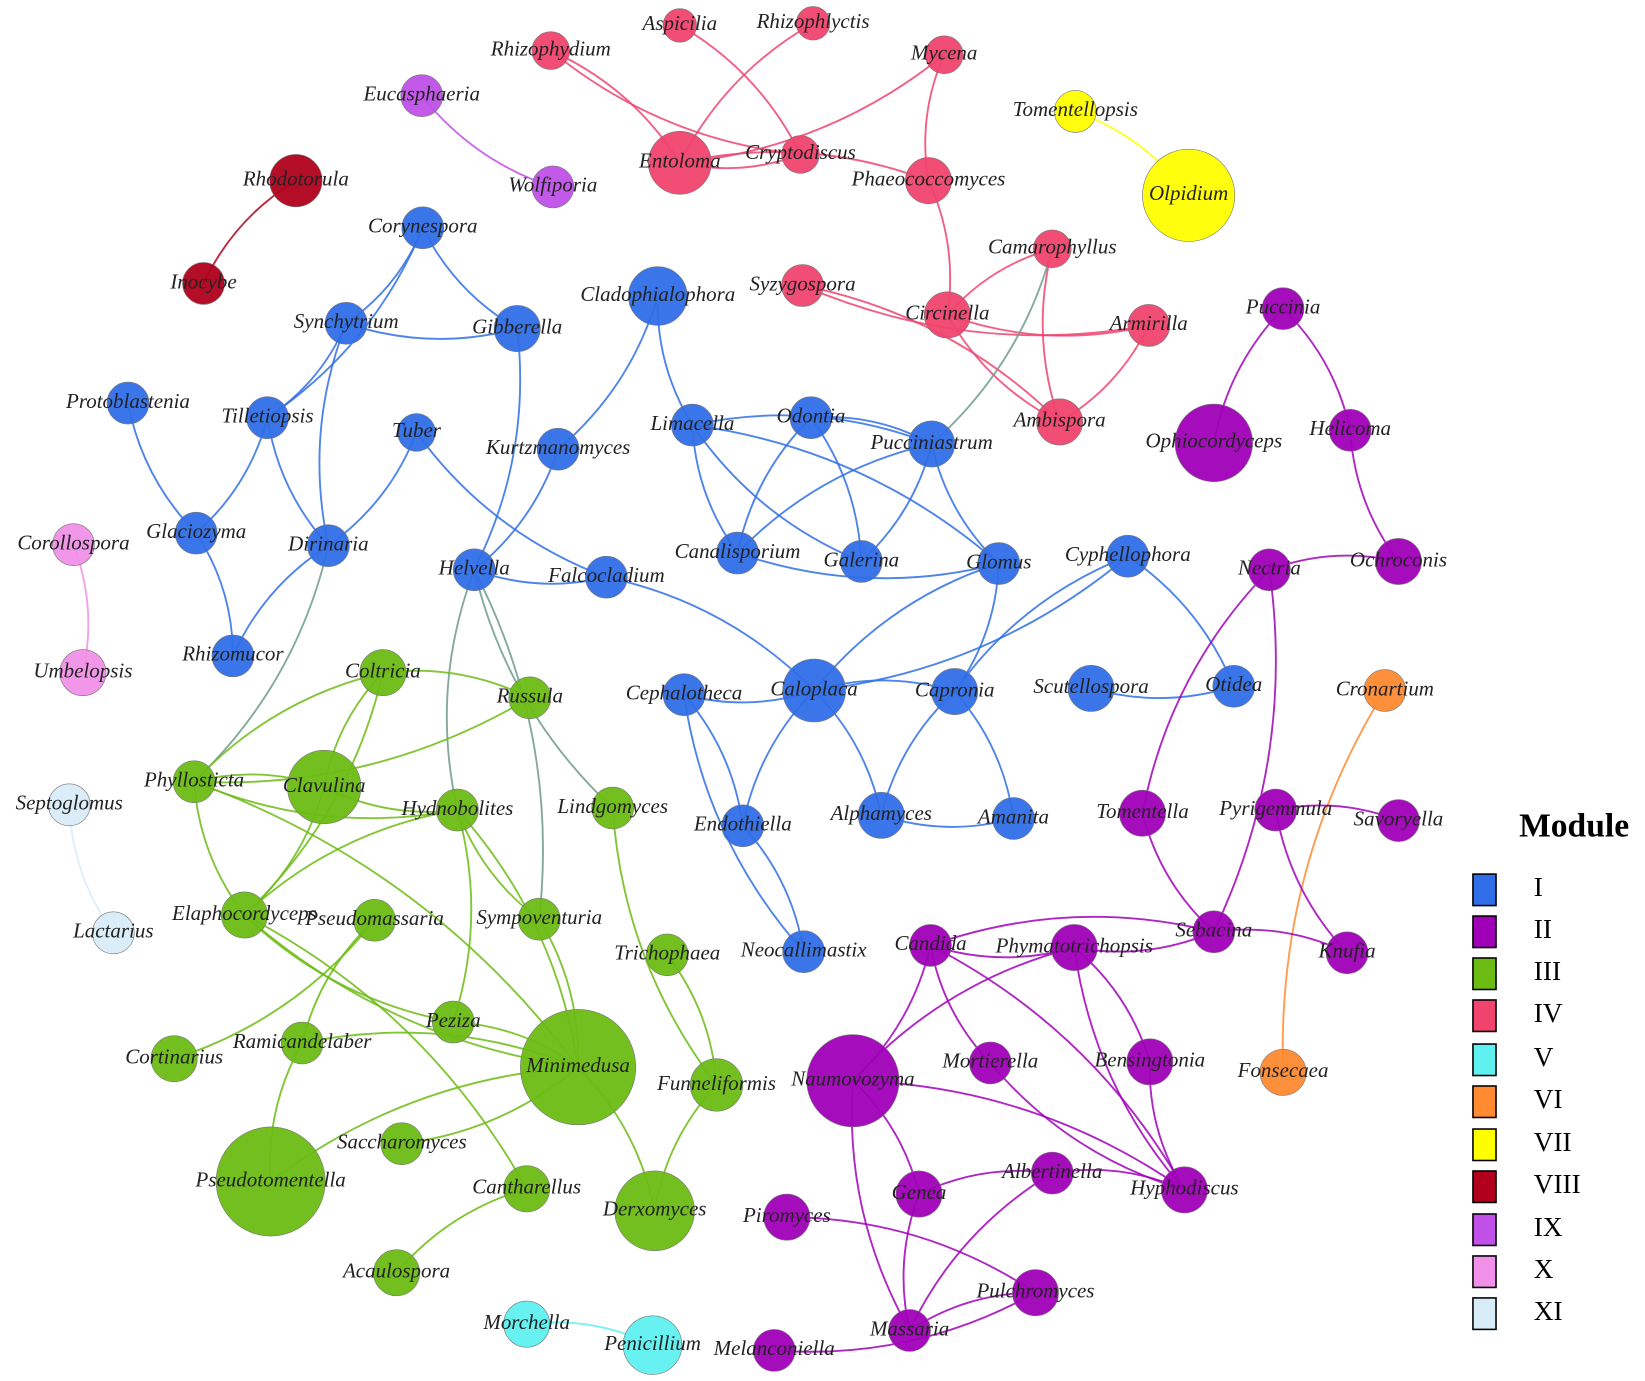  What do you see at coordinates (1399, 818) in the screenshot?
I see `node-label: Savoryella` at bounding box center [1399, 818].